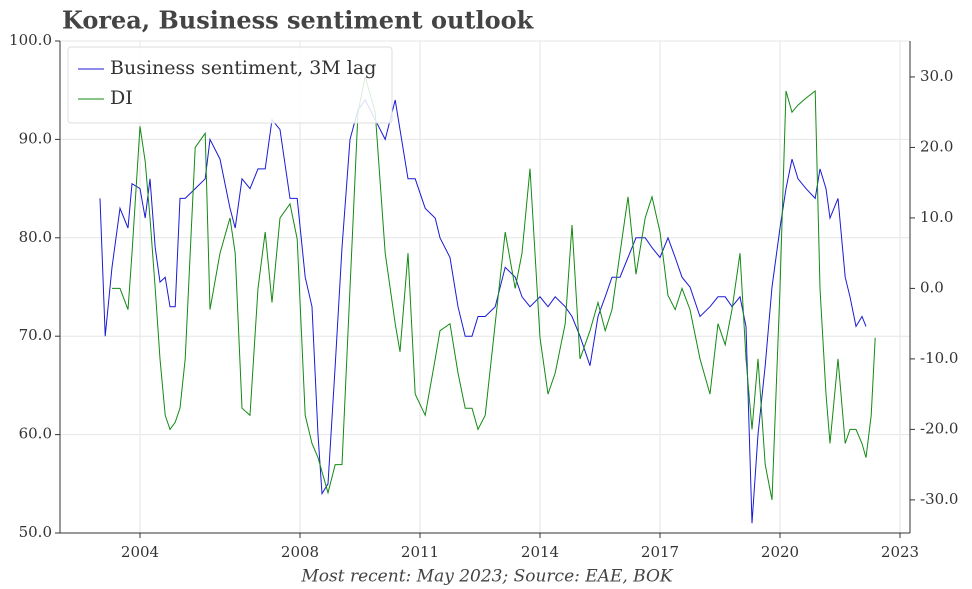  Describe the element at coordinates (936, 146) in the screenshot. I see `y2-tick-label: 20.0` at that location.